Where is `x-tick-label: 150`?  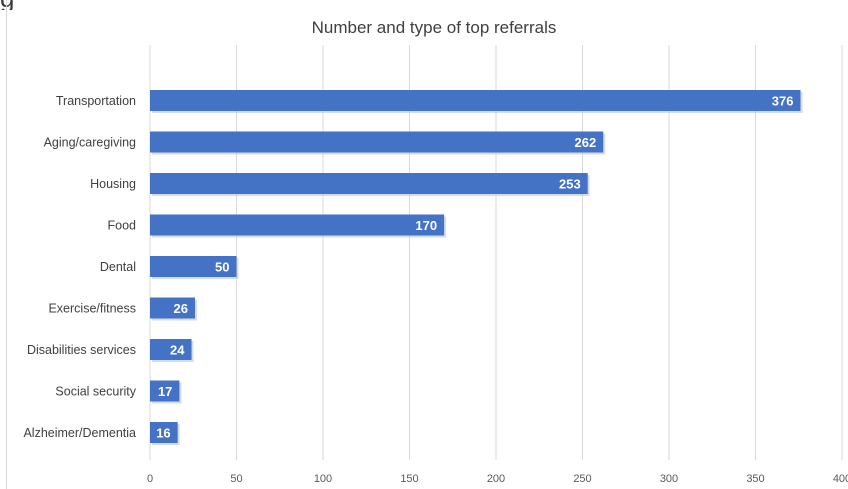
x-tick-label: 150 is located at coordinates (409, 479).